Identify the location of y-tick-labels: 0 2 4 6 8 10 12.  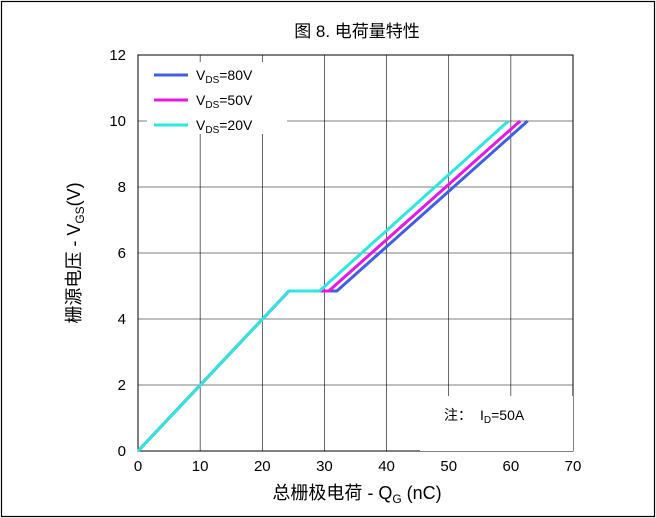
(117, 253).